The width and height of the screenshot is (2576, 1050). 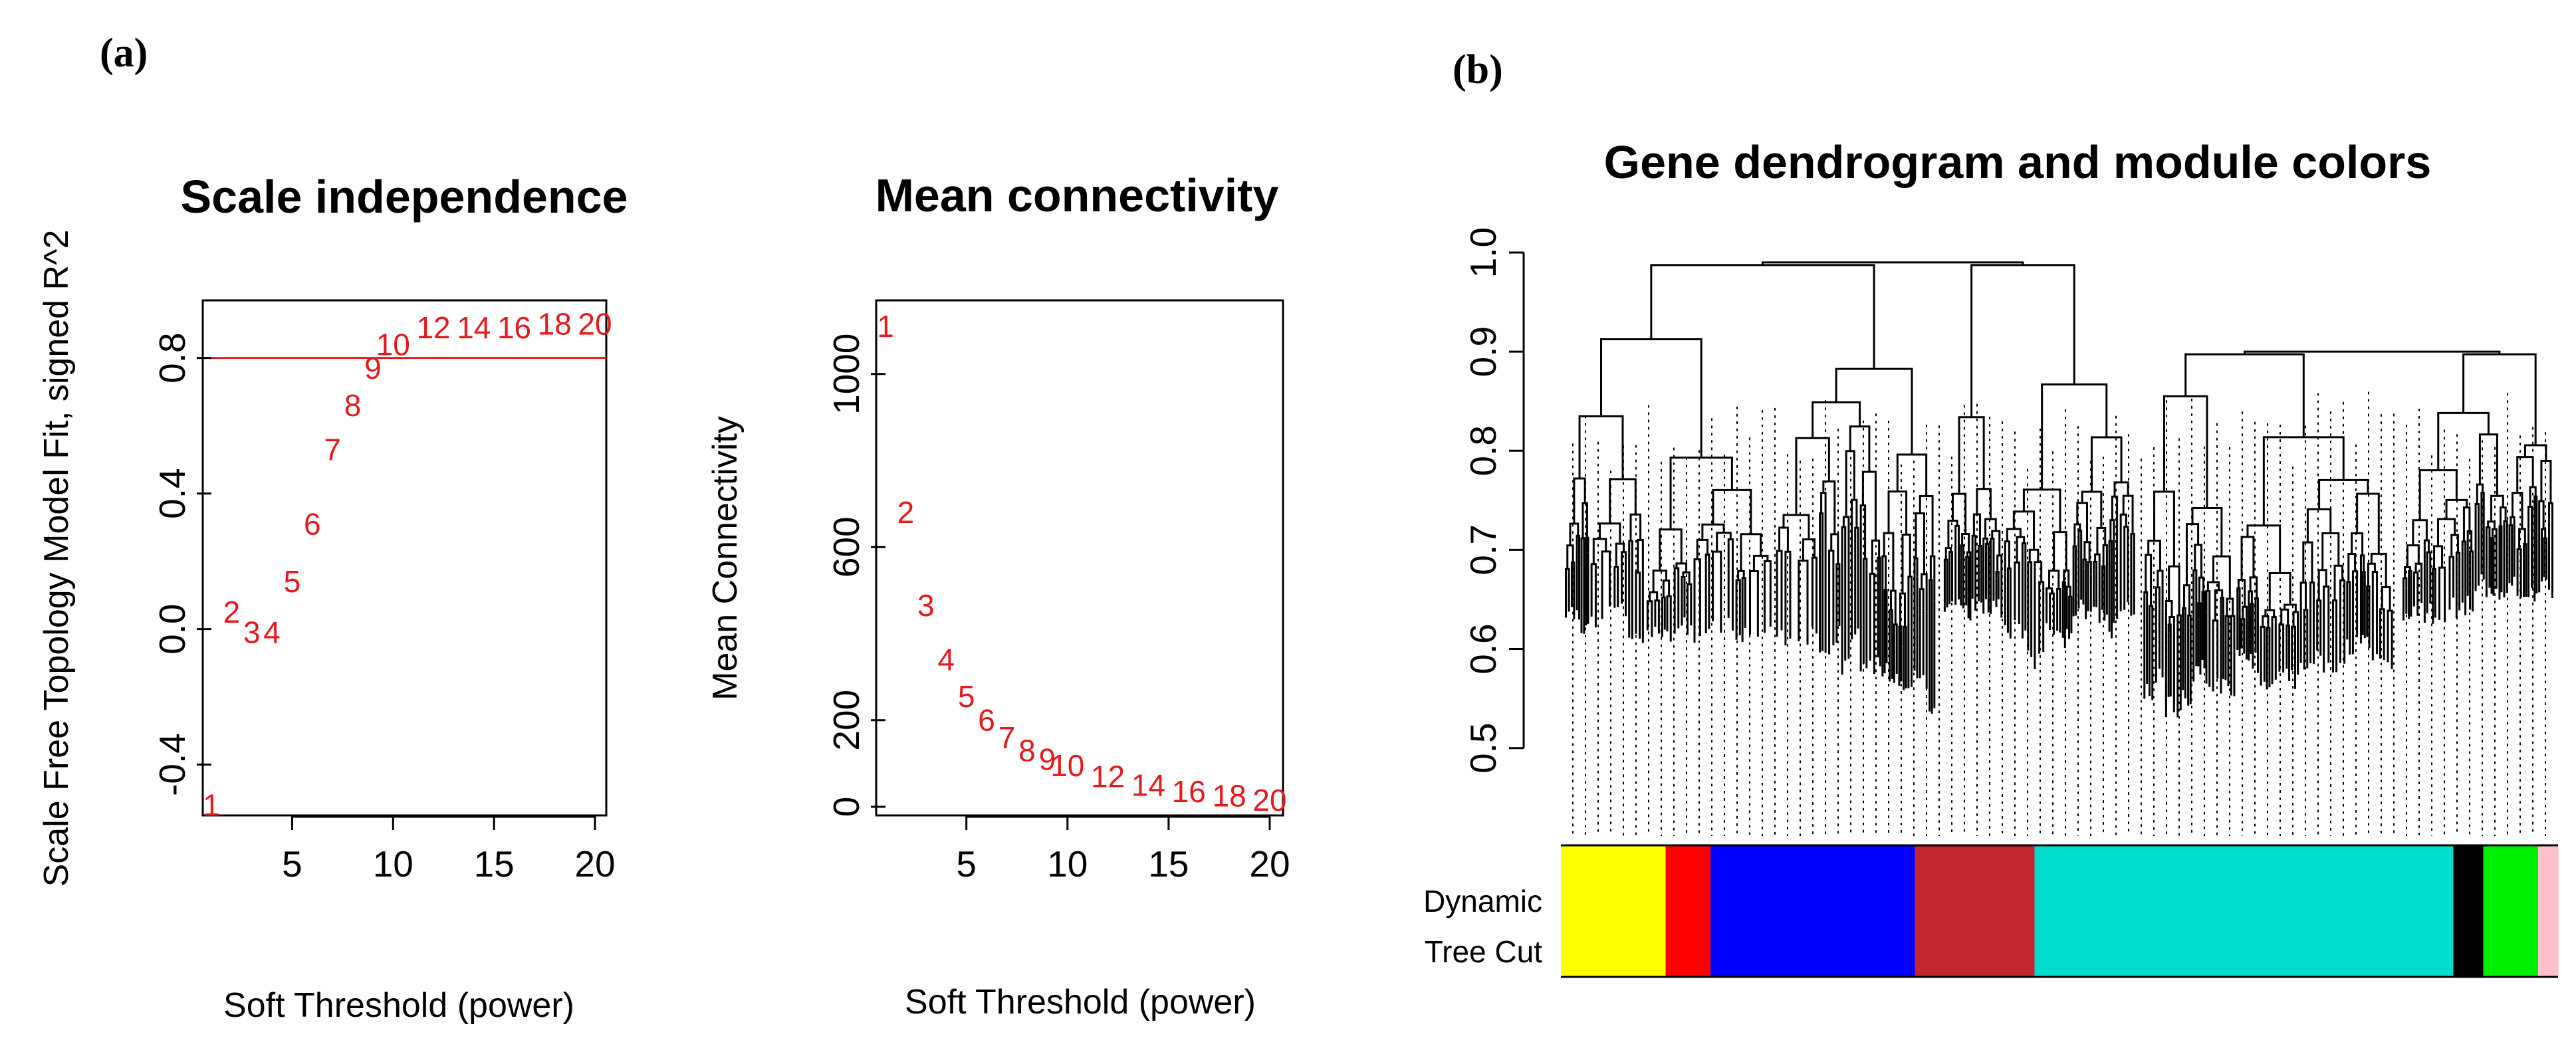 What do you see at coordinates (2018, 162) in the screenshot?
I see `dendrogram-title: Gene dendrogram and module colors` at bounding box center [2018, 162].